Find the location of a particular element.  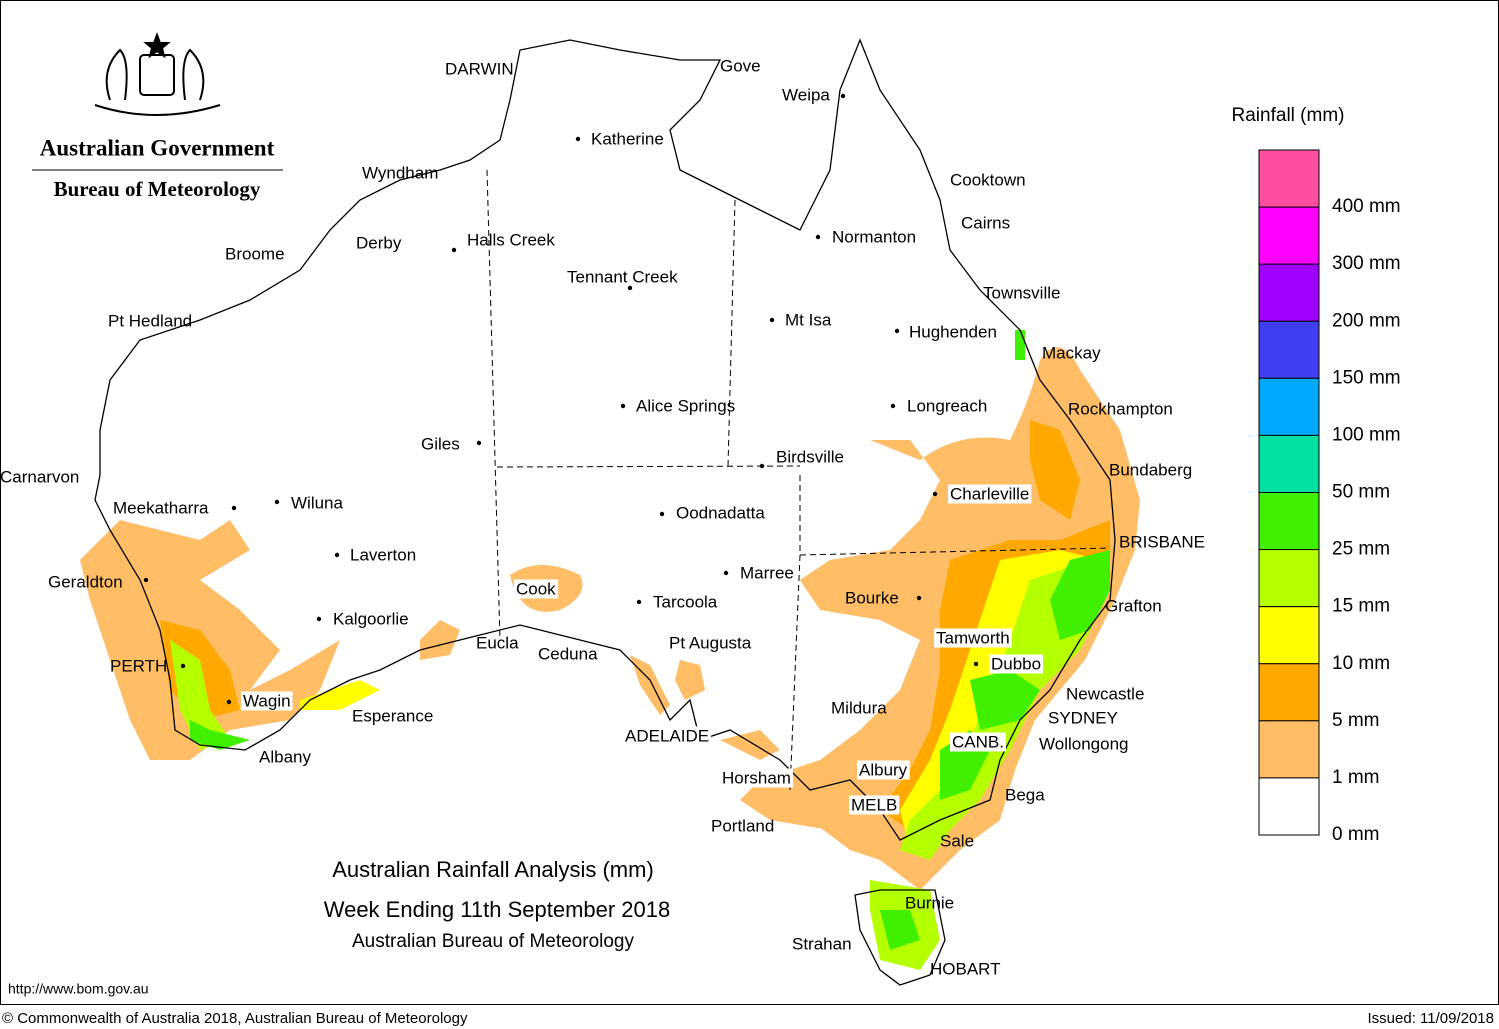

place-label: Normanton is located at coordinates (874, 236).